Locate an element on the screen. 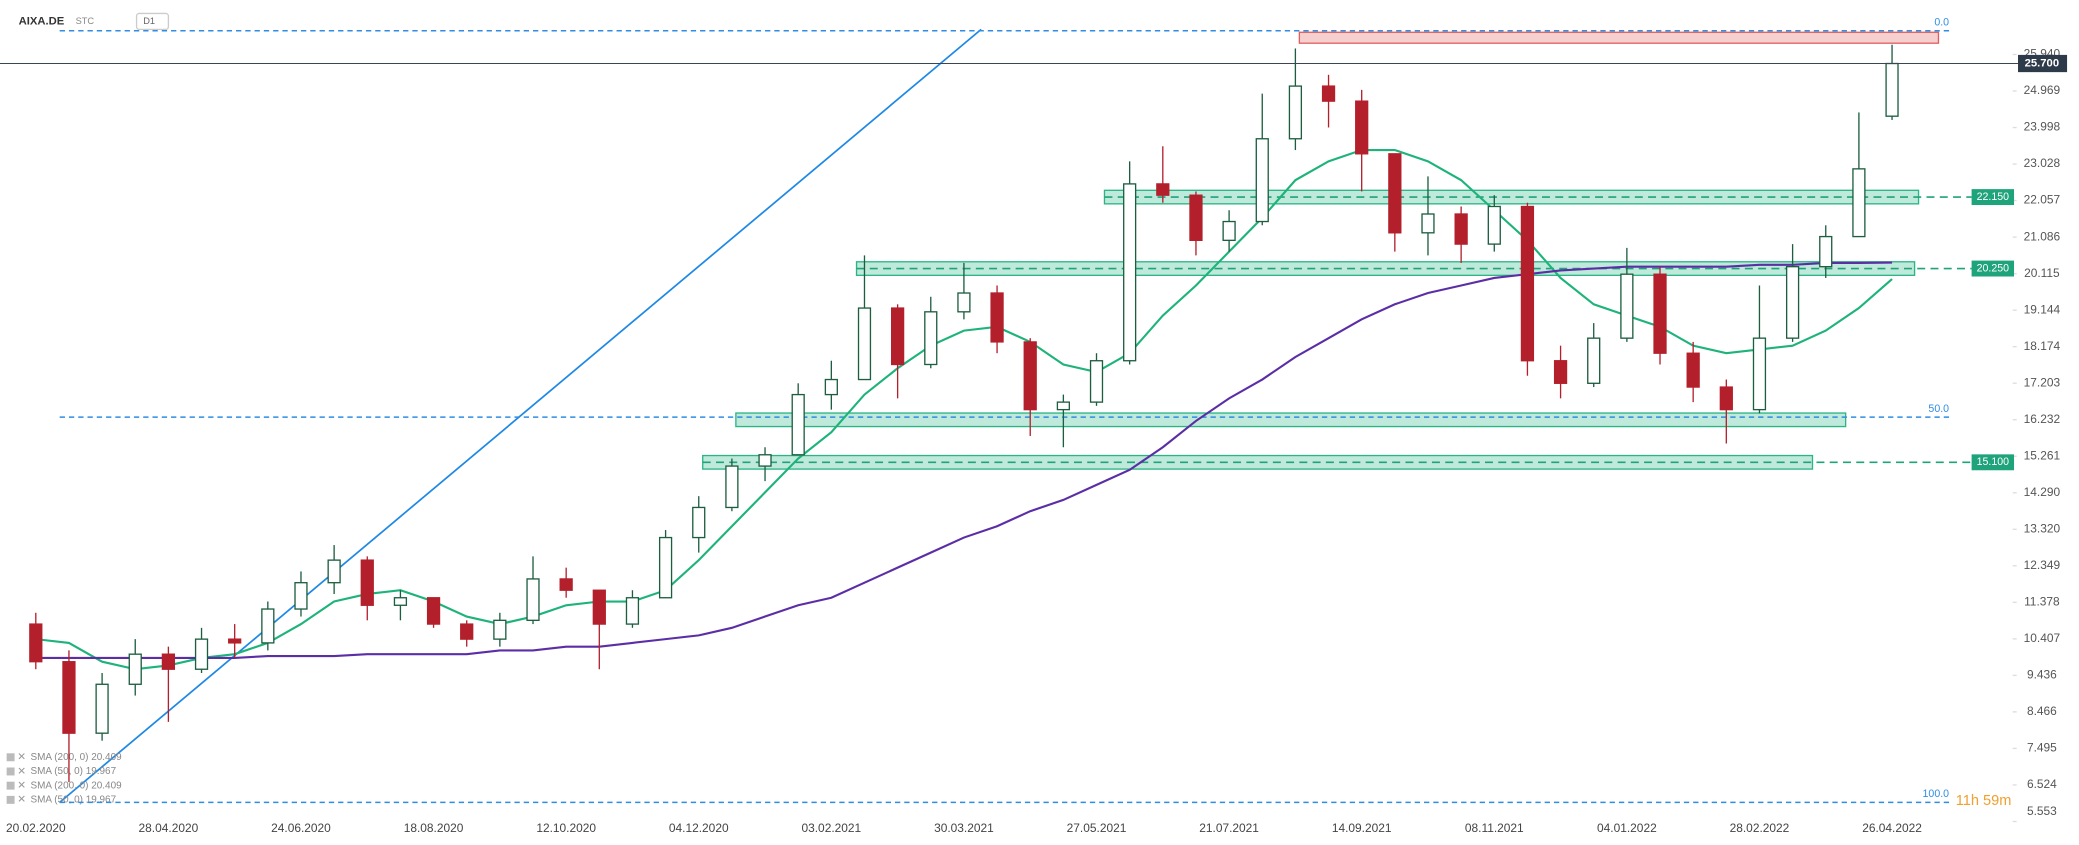  x-tick-label: 21.07.2021 is located at coordinates (1229, 828).